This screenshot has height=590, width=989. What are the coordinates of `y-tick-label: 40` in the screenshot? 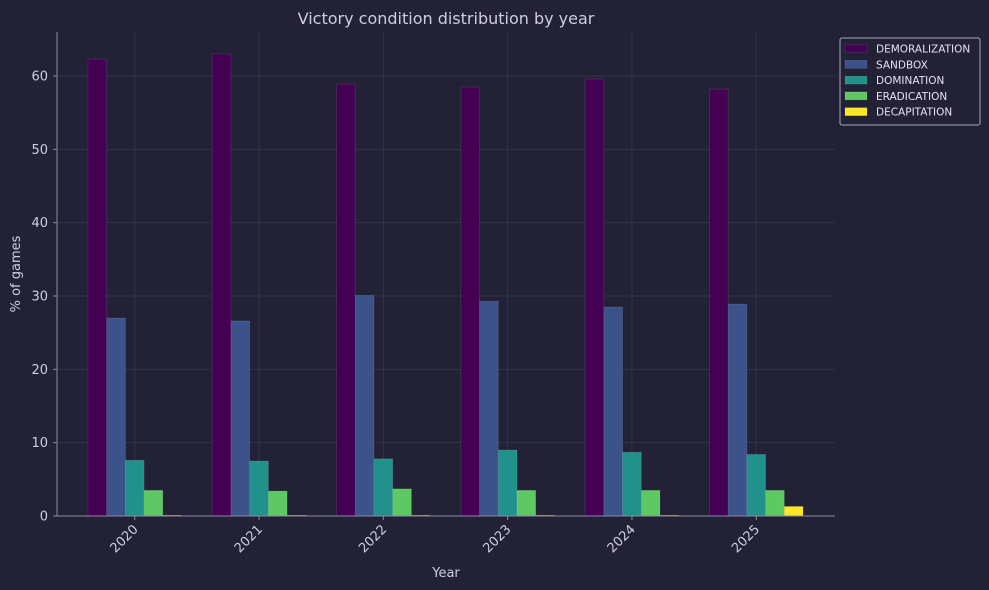 It's located at (39, 223).